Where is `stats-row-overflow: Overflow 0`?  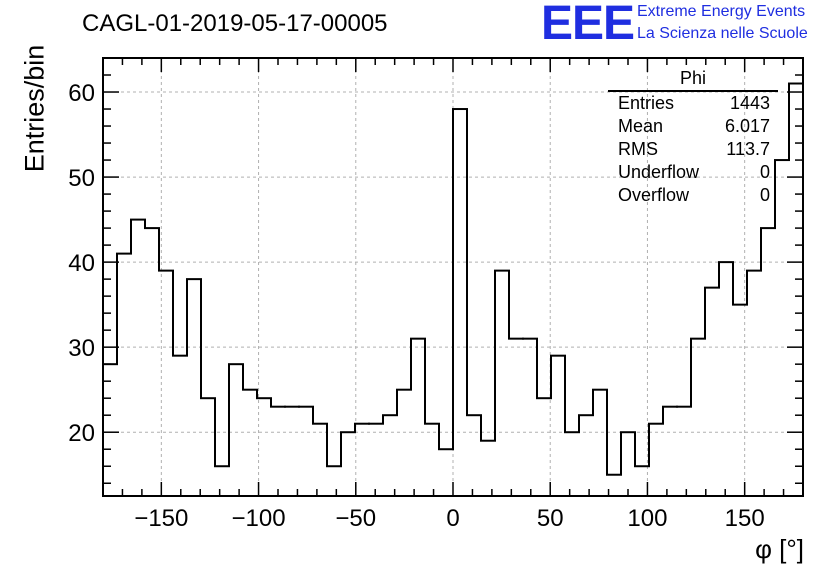 stats-row-overflow: Overflow 0 is located at coordinates (693, 195).